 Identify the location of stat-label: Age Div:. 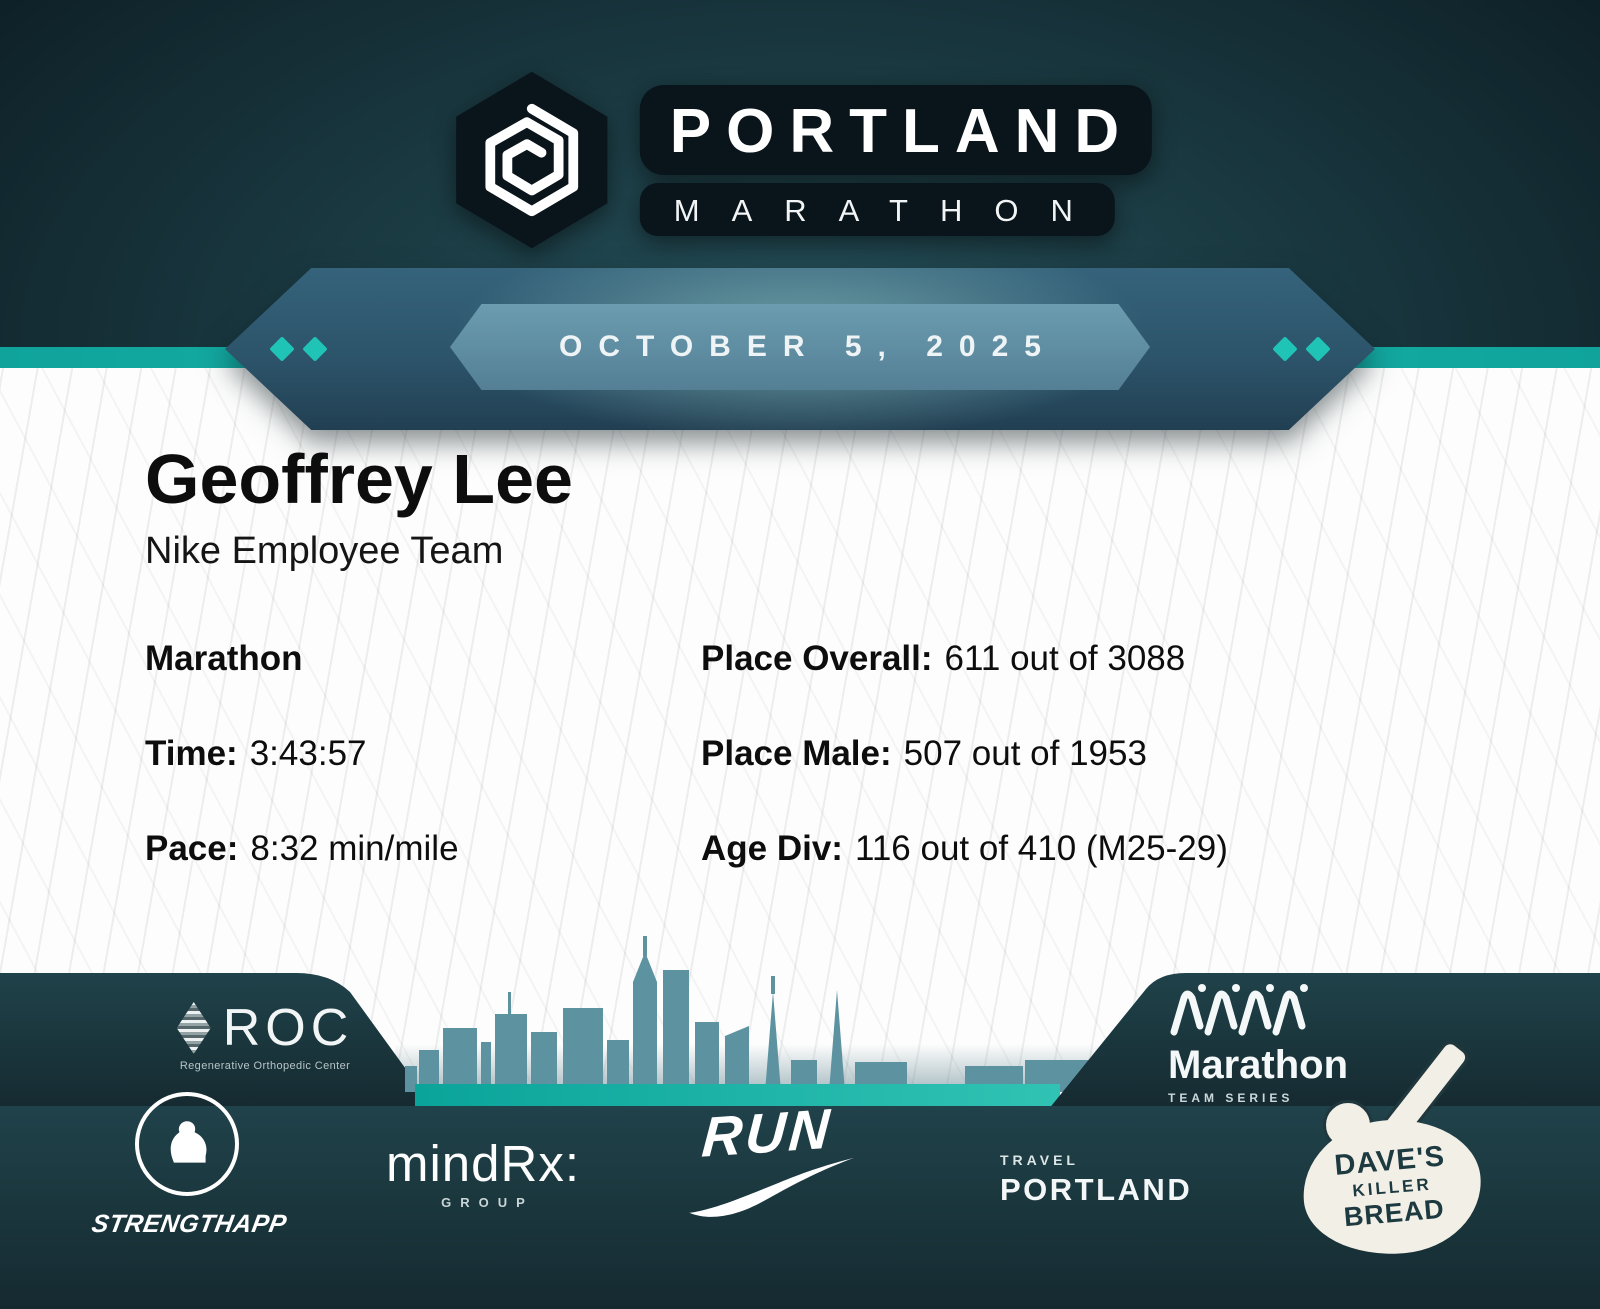
(772, 848).